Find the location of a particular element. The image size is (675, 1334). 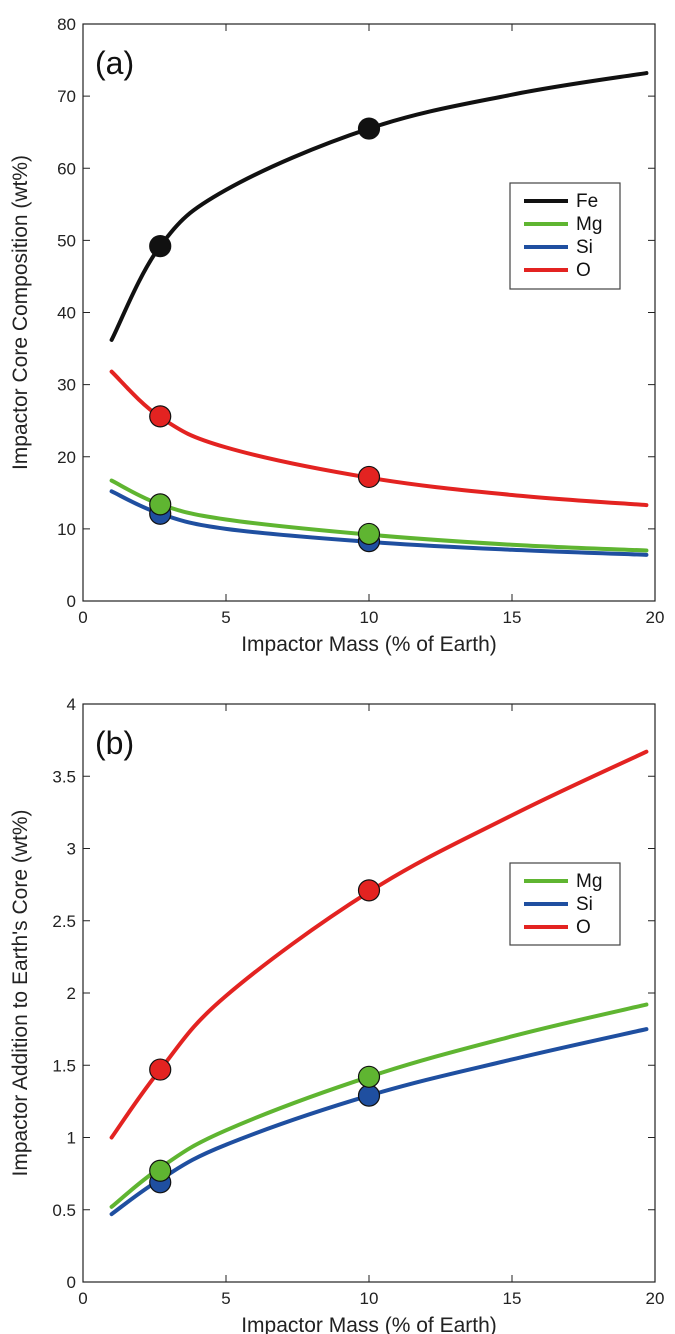

series-line-o is located at coordinates (379, 438).